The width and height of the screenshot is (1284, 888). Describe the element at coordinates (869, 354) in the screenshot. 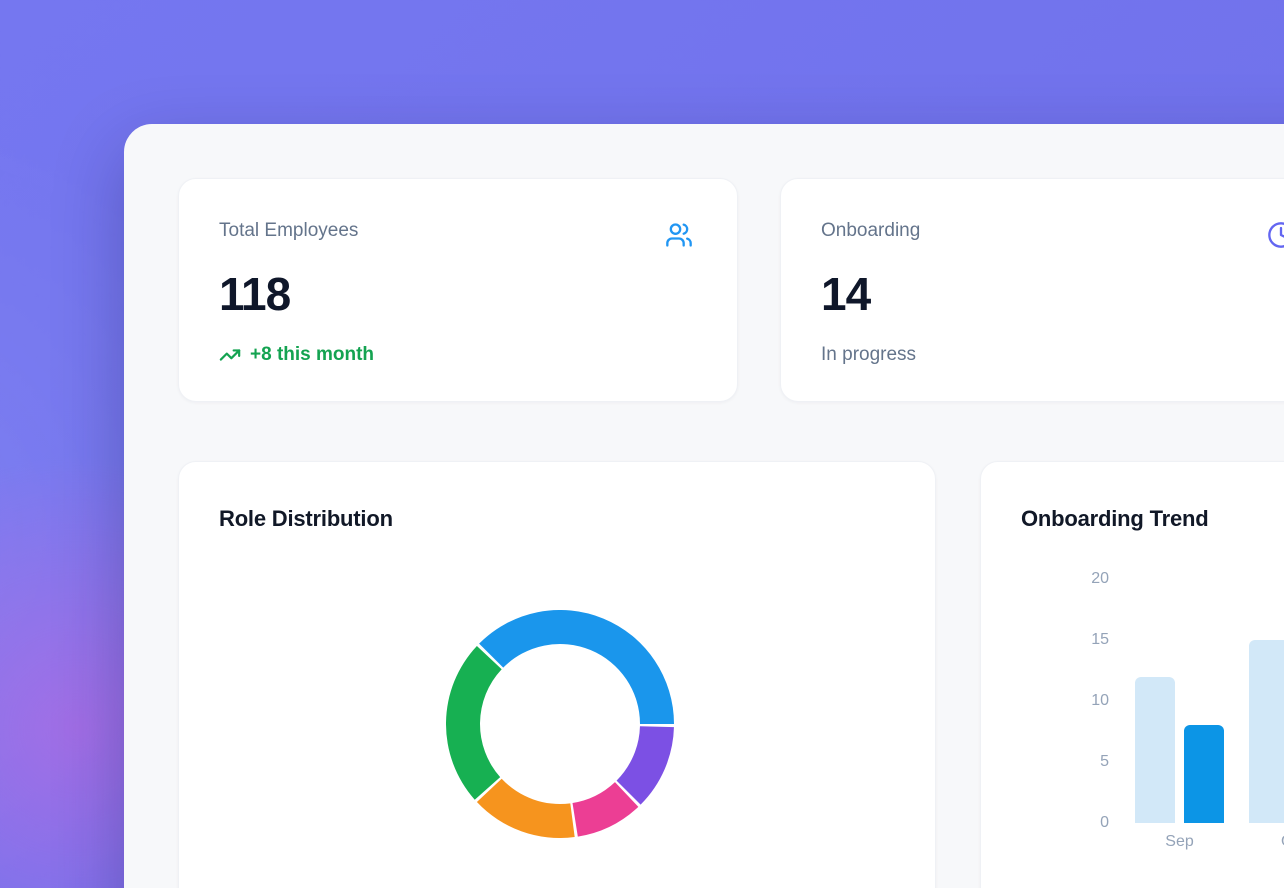

I see `onboarding-status-text: In progress` at that location.